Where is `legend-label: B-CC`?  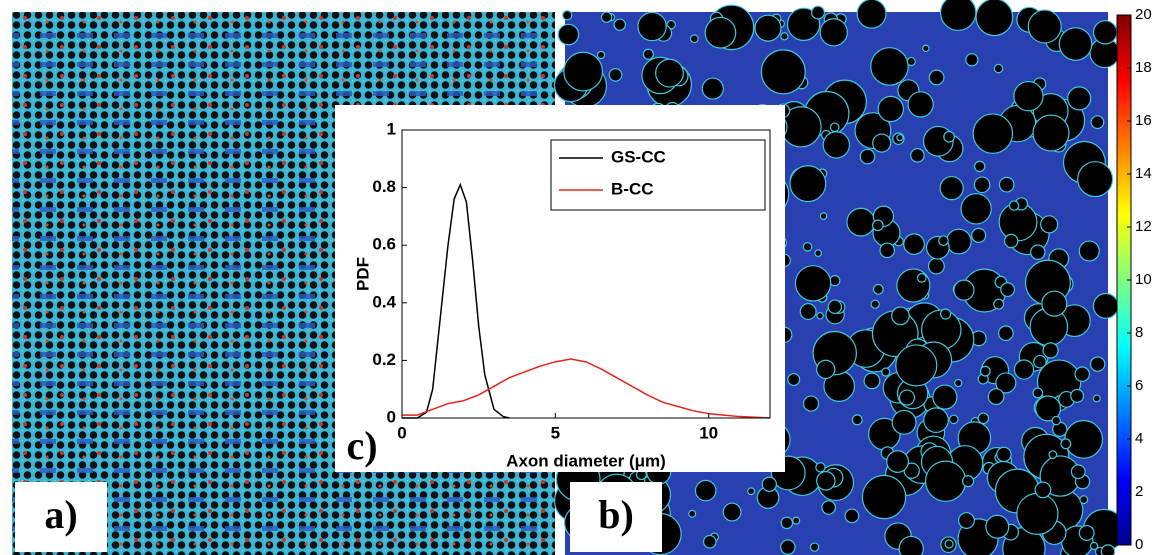
legend-label: B-CC is located at coordinates (632, 188).